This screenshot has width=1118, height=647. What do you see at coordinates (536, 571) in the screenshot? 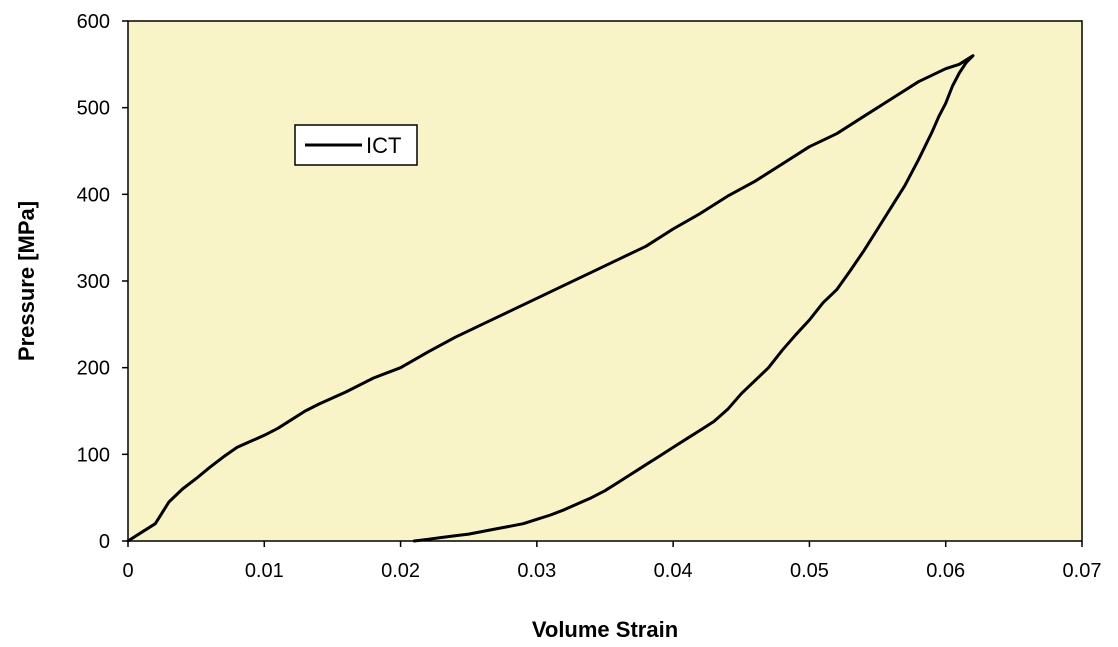
I see `x-tick-label: 0.03` at bounding box center [536, 571].